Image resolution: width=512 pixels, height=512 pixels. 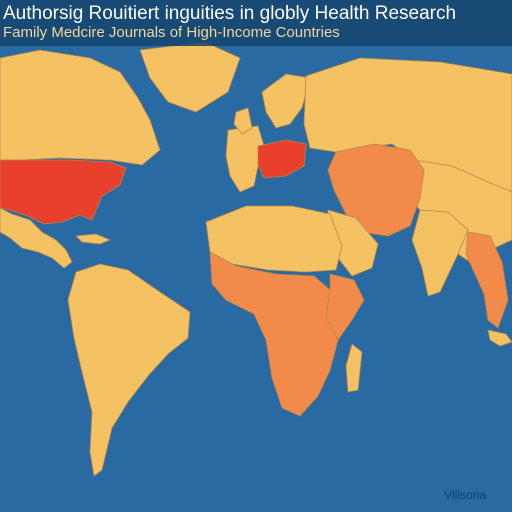 What do you see at coordinates (354, 368) in the screenshot?
I see `region-madagascar` at bounding box center [354, 368].